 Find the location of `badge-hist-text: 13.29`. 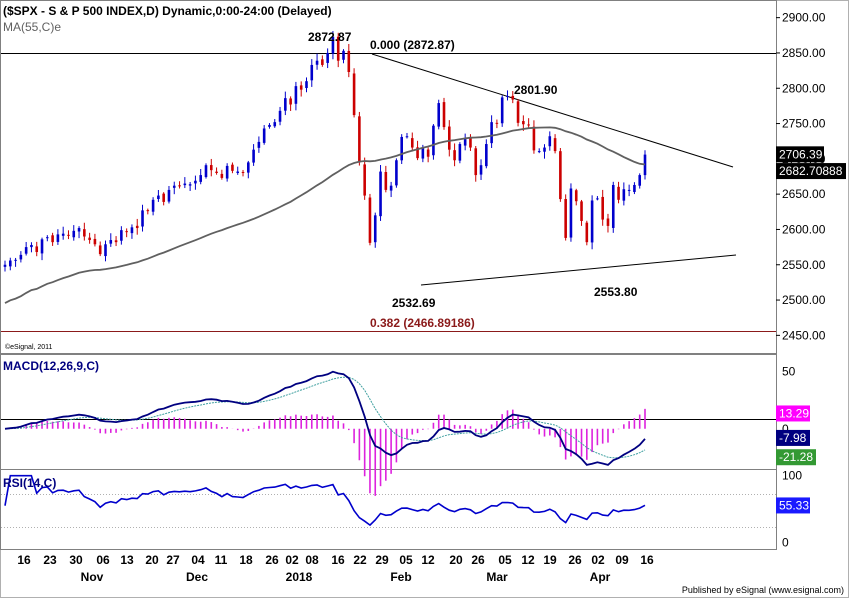

badge-hist-text: 13.29 is located at coordinates (794, 413).